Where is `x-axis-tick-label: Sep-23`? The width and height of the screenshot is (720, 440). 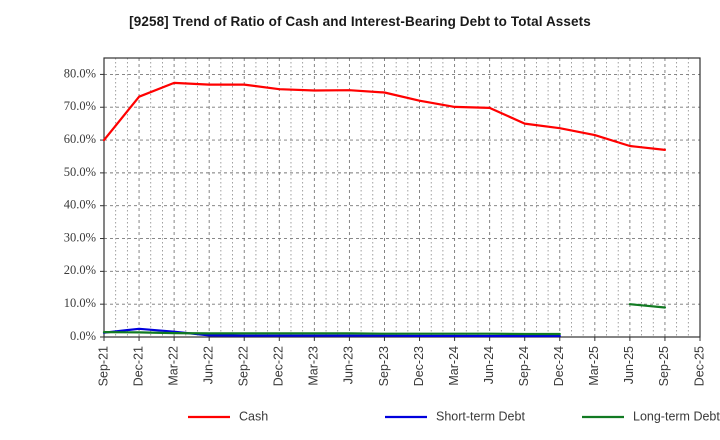
x-axis-tick-label: Sep-23 is located at coordinates (384, 366).